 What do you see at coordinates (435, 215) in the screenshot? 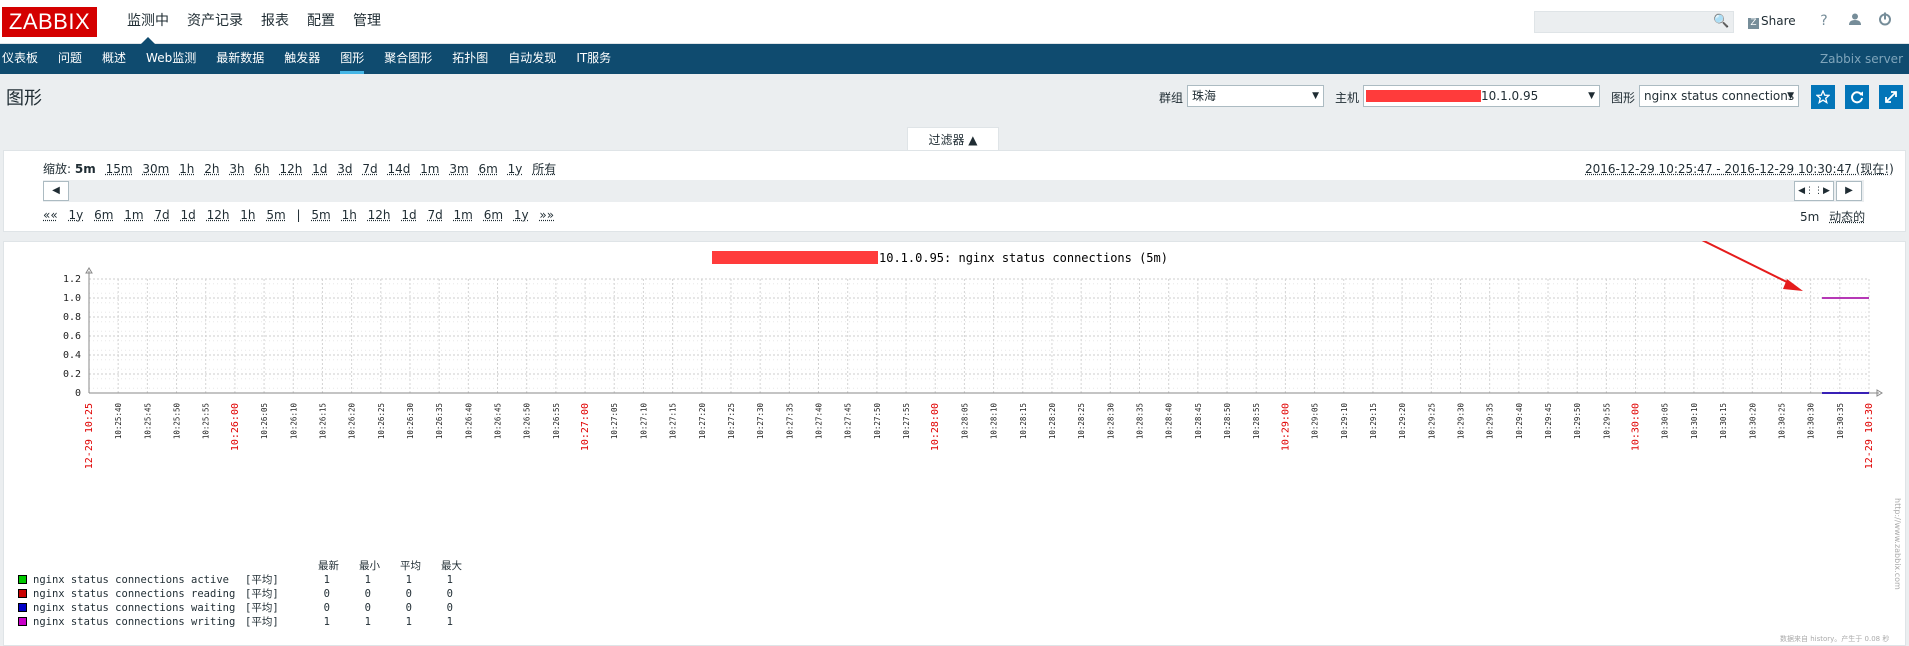
I see `nav-forward-option: 7d` at bounding box center [435, 215].